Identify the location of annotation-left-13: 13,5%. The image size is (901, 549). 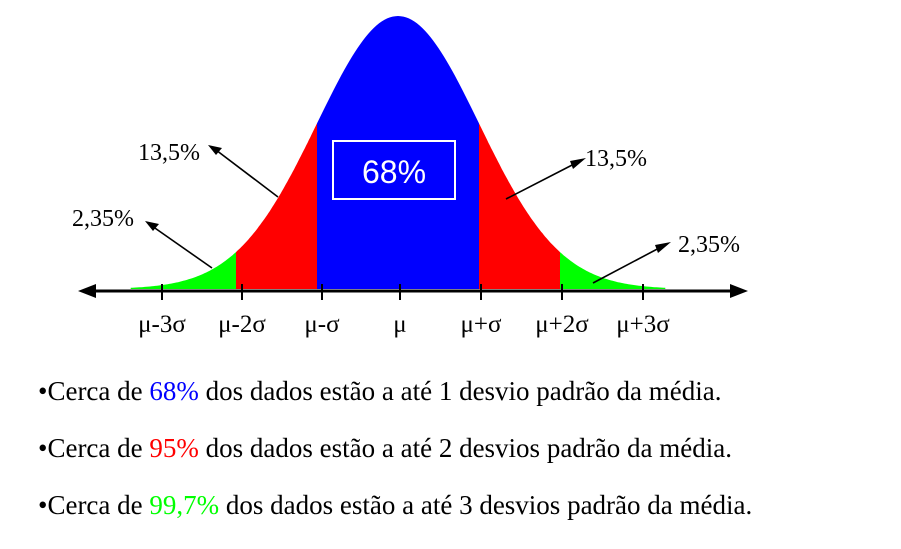
(169, 153).